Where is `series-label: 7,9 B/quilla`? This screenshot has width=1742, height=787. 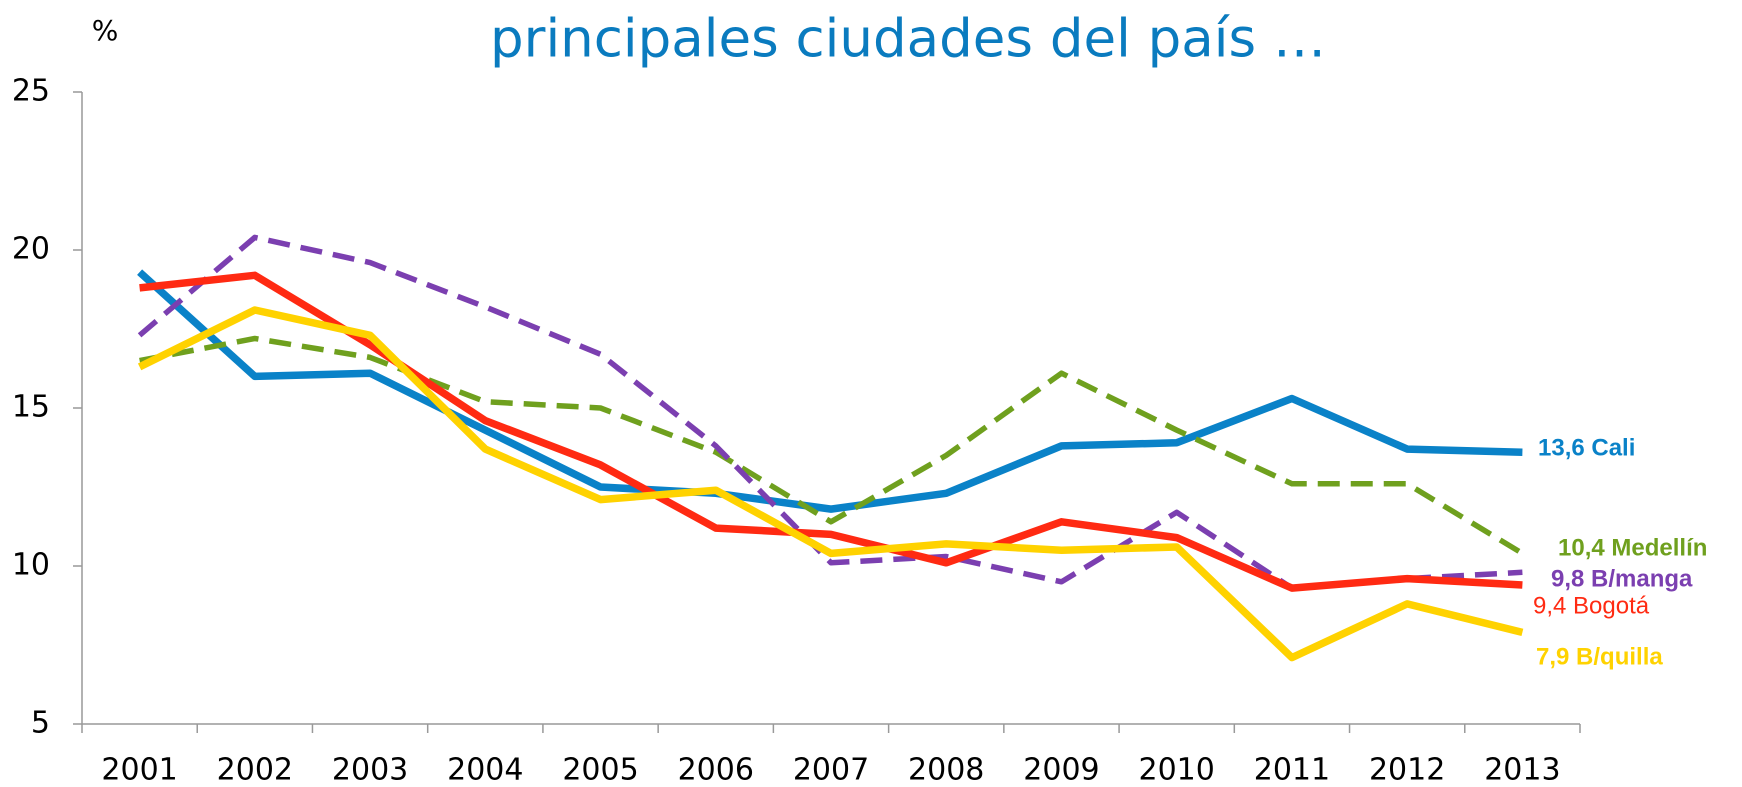
series-label: 7,9 B/quilla is located at coordinates (1599, 656).